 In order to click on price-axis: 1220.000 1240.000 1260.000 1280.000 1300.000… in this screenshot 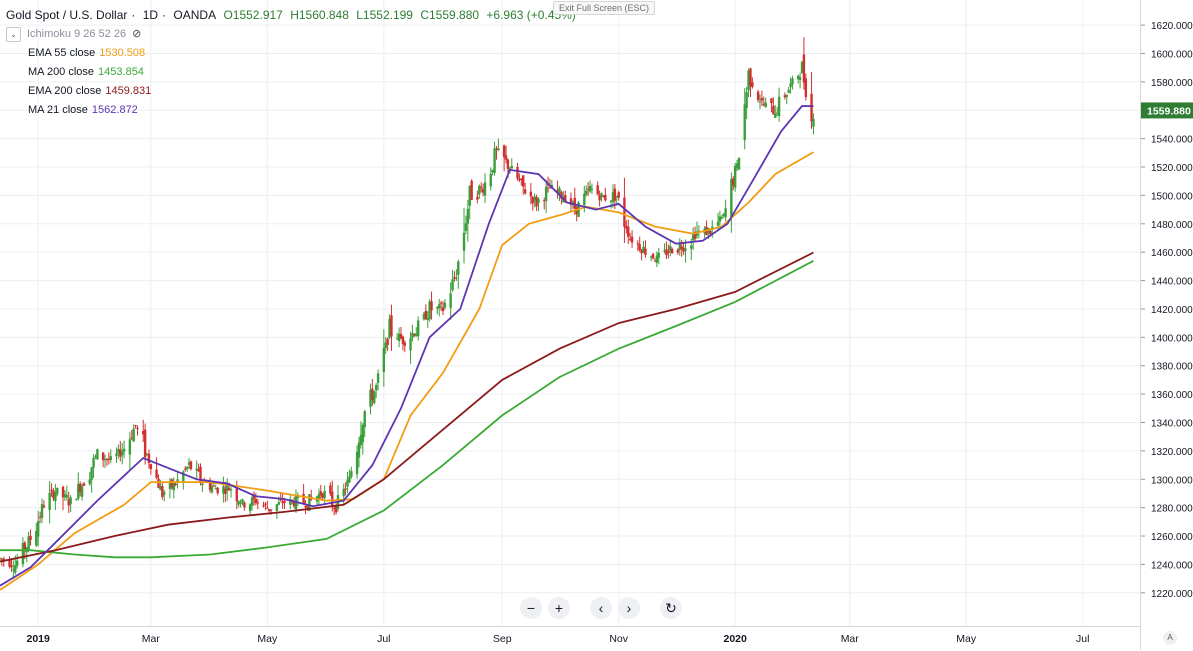, I will do `click(1166, 325)`.